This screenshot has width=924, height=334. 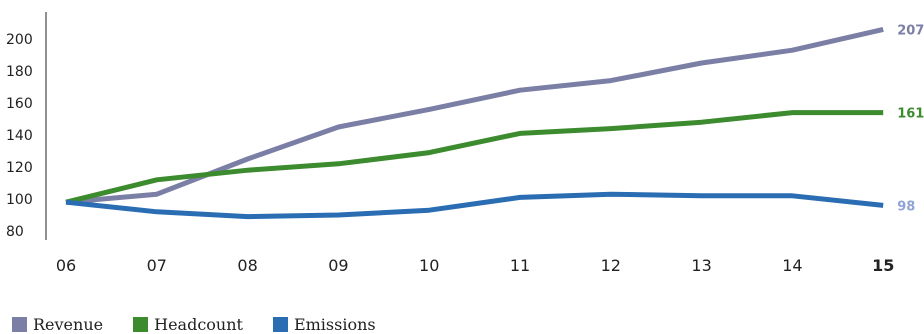 I want to click on x-tick-label: 14, so click(x=792, y=265).